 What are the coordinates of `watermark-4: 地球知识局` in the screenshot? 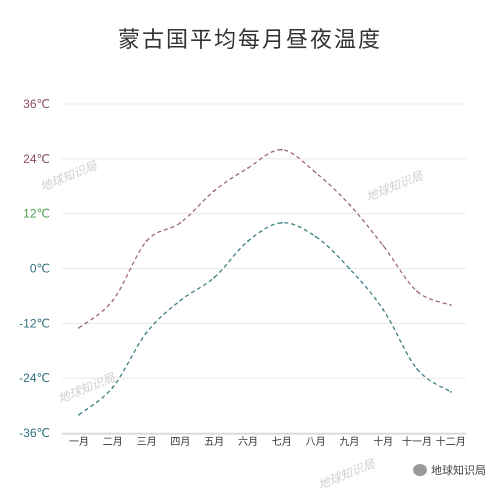 It's located at (347, 474).